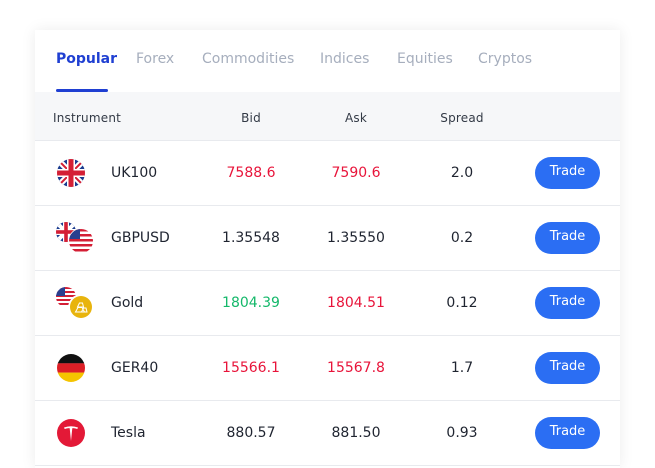 This screenshot has height=468, width=655. Describe the element at coordinates (140, 238) in the screenshot. I see `instrument-name: GBPUSD` at that location.